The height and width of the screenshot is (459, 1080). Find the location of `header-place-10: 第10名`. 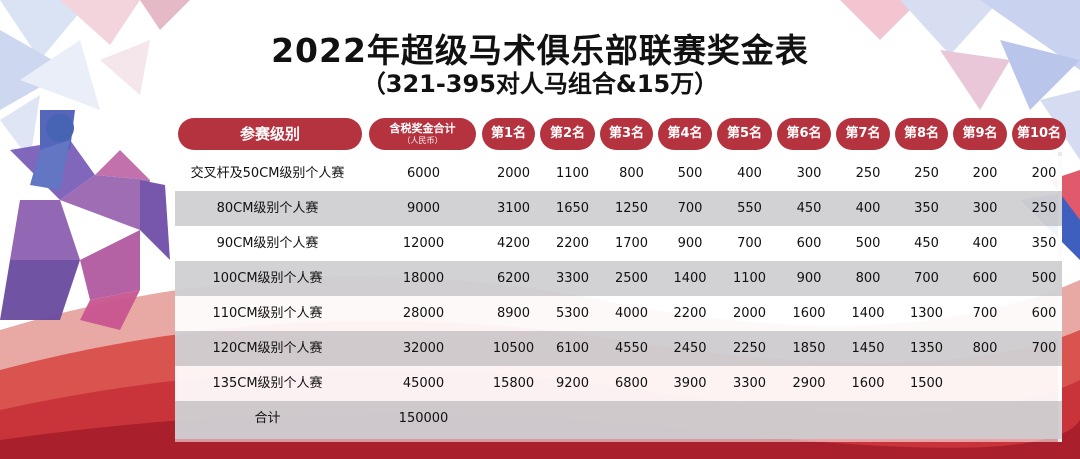

header-place-10: 第10名 is located at coordinates (1039, 134).